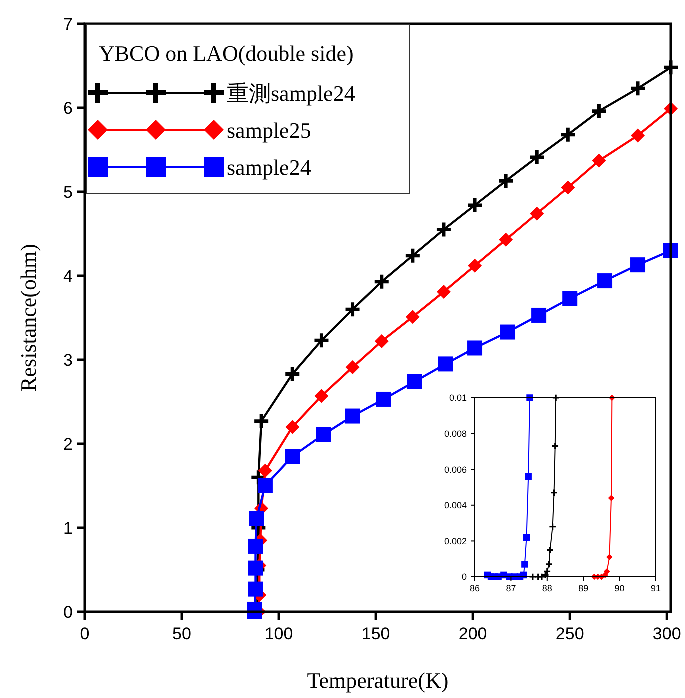  I want to click on y-axis-title: Resistance(ohm), so click(28, 318).